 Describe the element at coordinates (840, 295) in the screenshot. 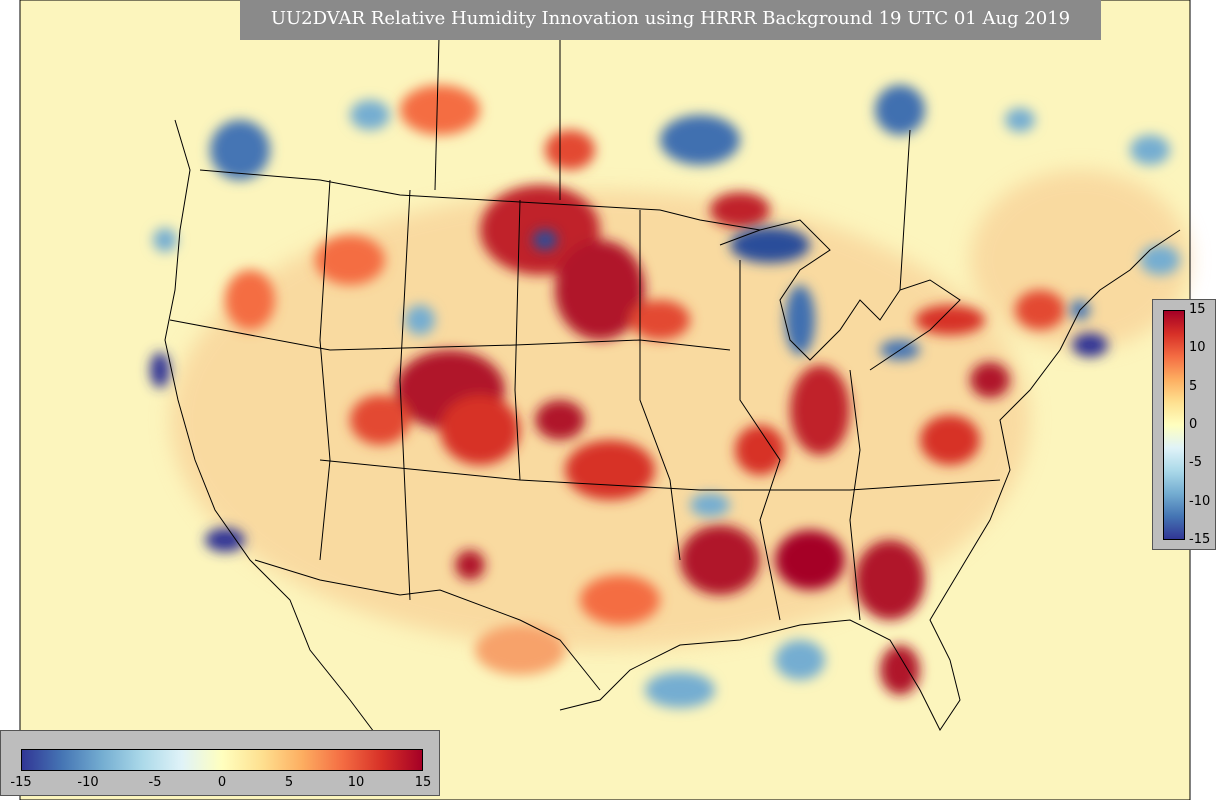

I see `great-lakes` at that location.